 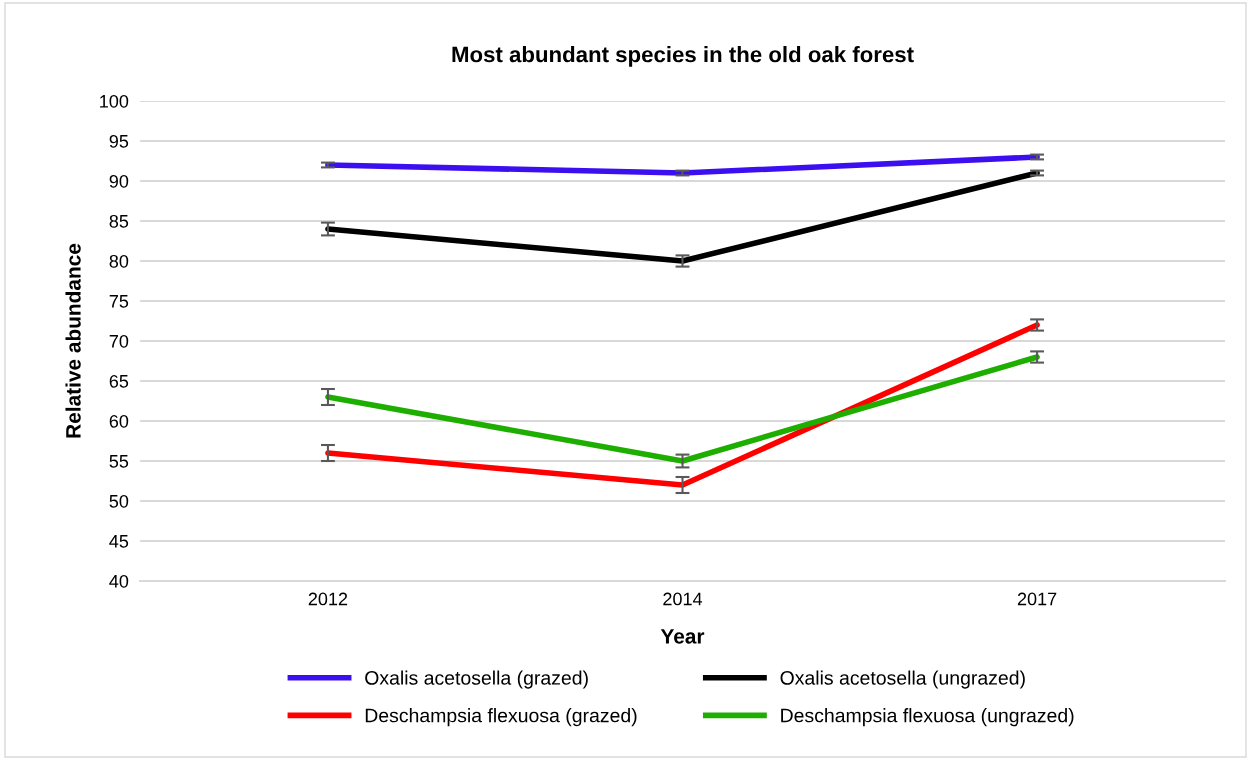 What do you see at coordinates (119, 141) in the screenshot?
I see `y-tick-label: 95` at bounding box center [119, 141].